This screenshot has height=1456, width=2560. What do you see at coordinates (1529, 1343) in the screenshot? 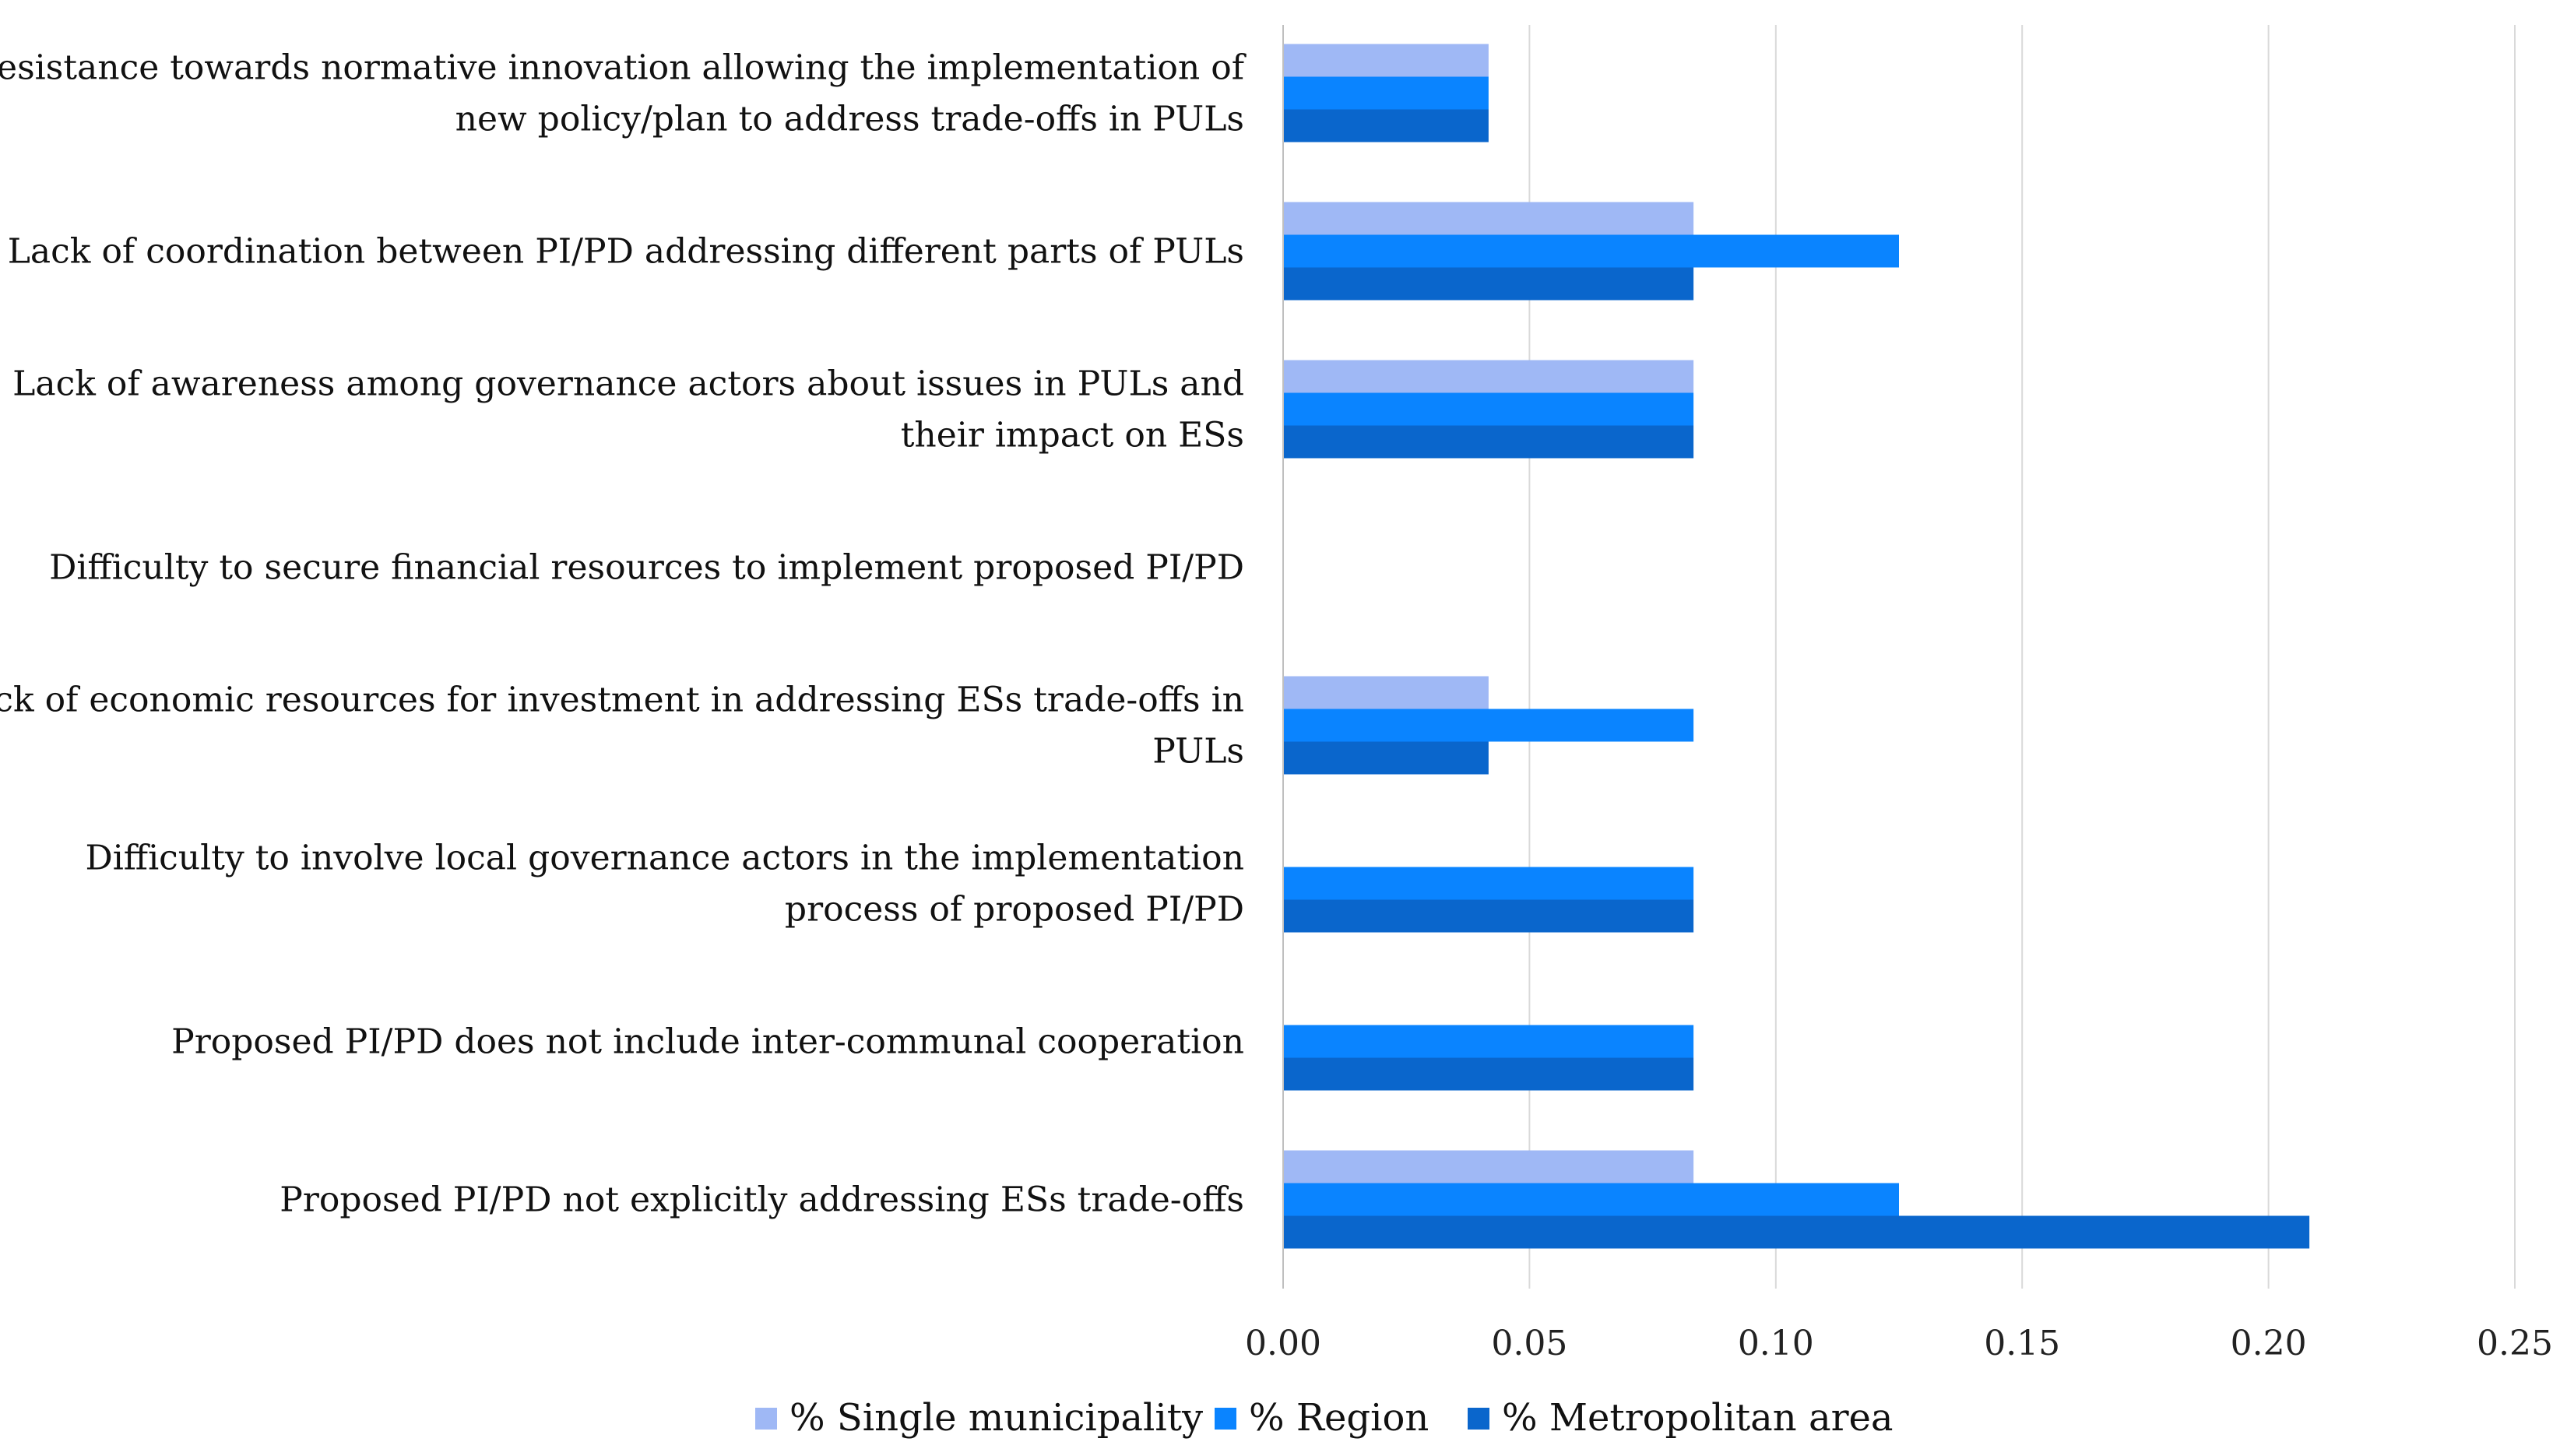
I see `x-tick-label-1: 0.05` at bounding box center [1529, 1343].